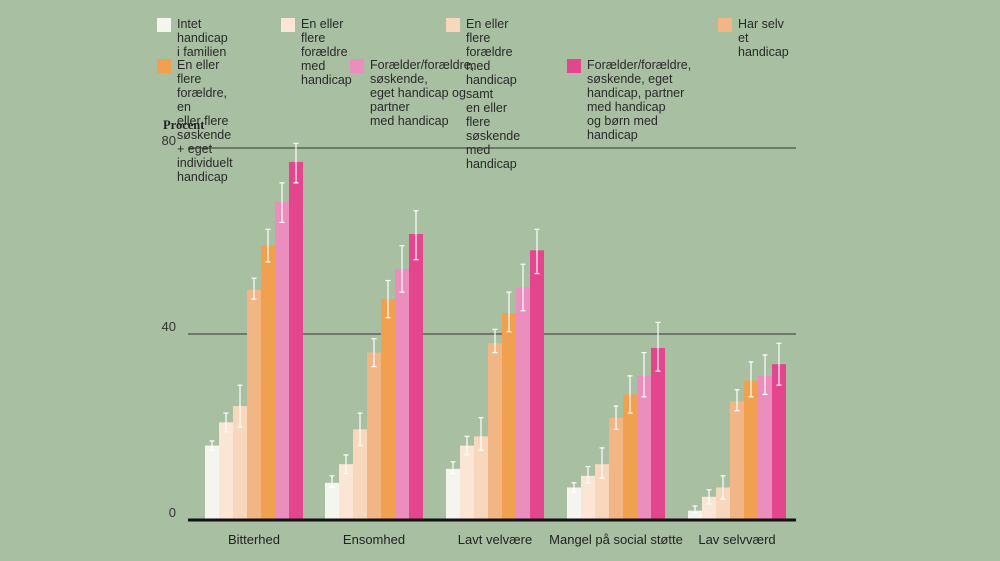 The width and height of the screenshot is (1000, 561). Describe the element at coordinates (169, 140) in the screenshot. I see `y-tick-label: 80` at that location.